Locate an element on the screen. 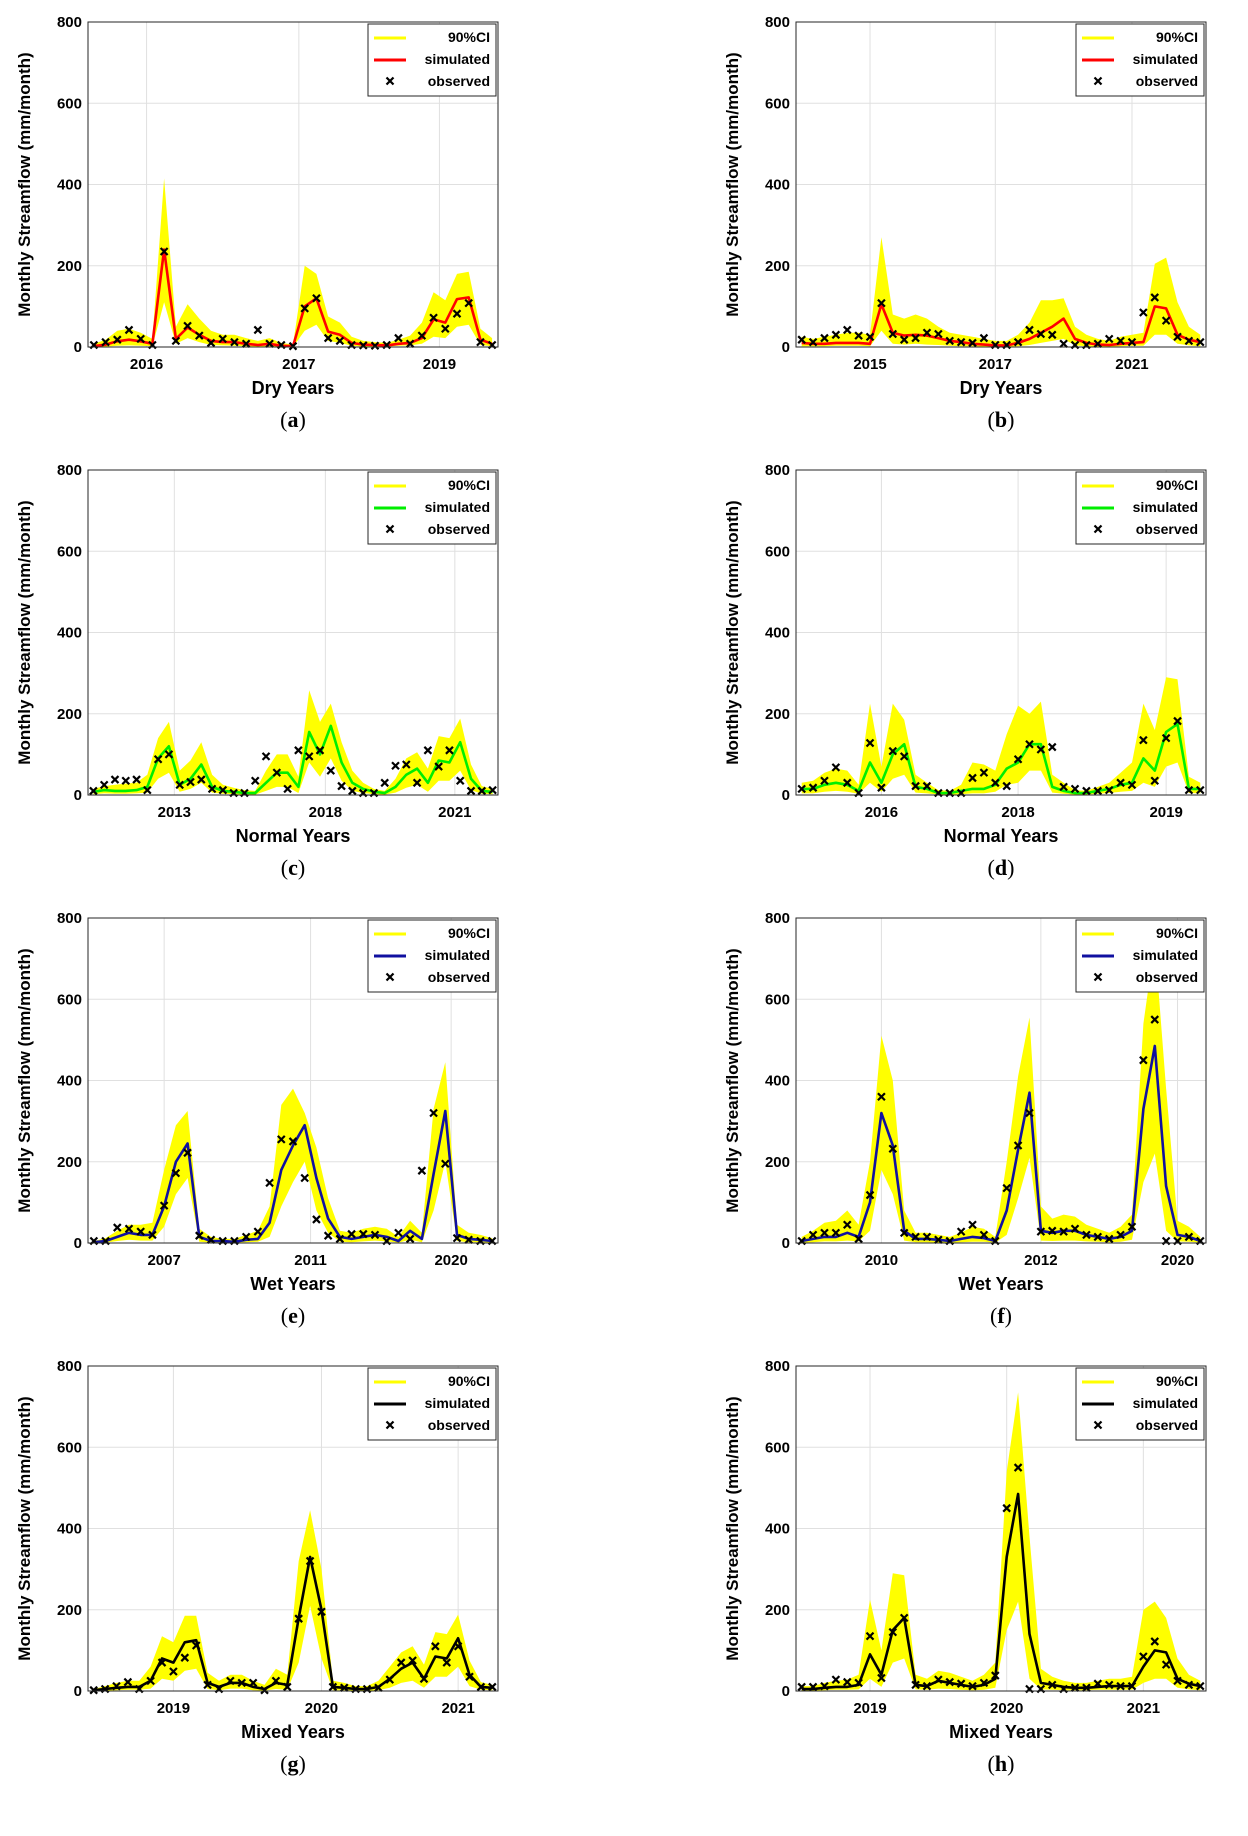 Image resolution: width=1248 pixels, height=1836 pixels. panel-caption: (a) is located at coordinates (293, 419).